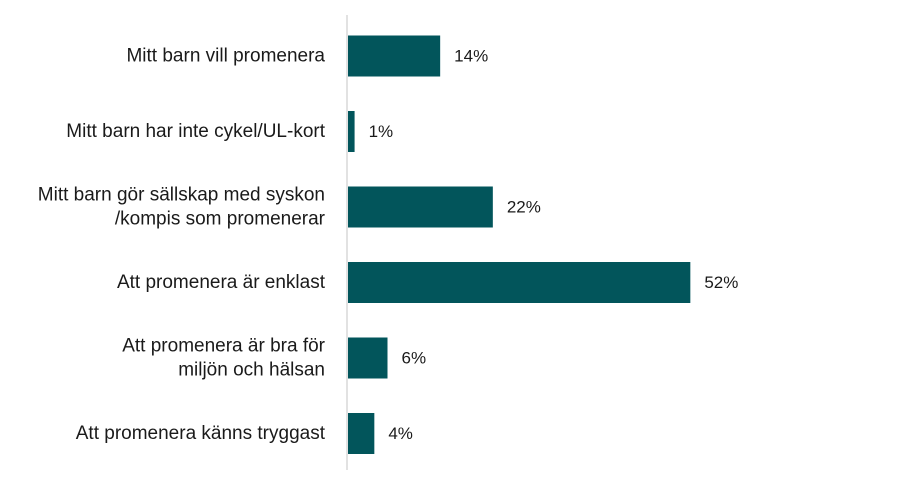 This screenshot has height=489, width=900. I want to click on category-label-line: miljön och hälsan, so click(251, 370).